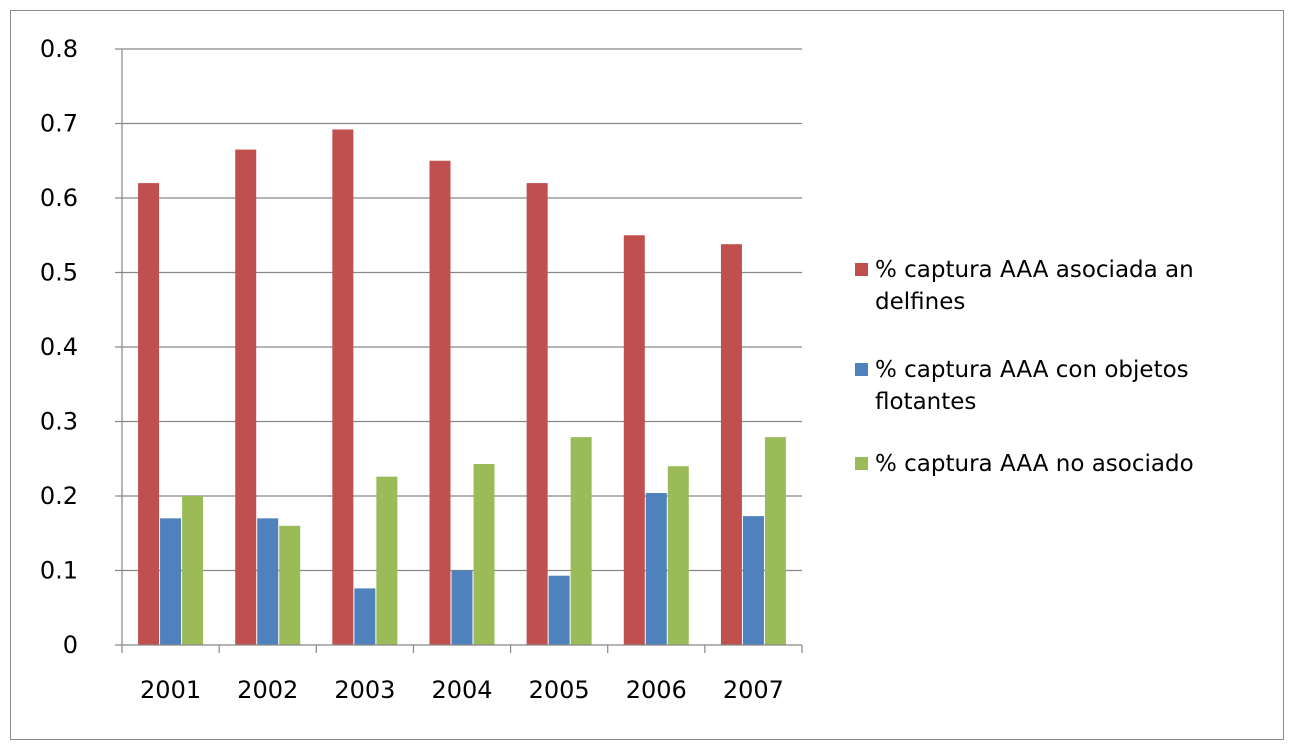  Describe the element at coordinates (70, 645) in the screenshot. I see `y-tick-label: 0` at that location.